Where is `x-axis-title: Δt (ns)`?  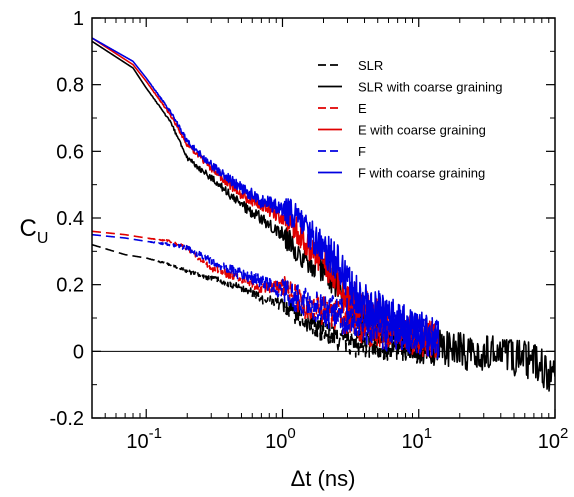 x-axis-title: Δt (ns) is located at coordinates (323, 478).